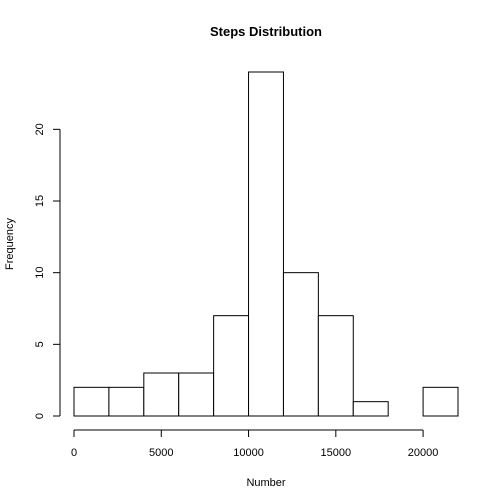  Describe the element at coordinates (423, 453) in the screenshot. I see `x-tick-label-4: 20000` at that location.